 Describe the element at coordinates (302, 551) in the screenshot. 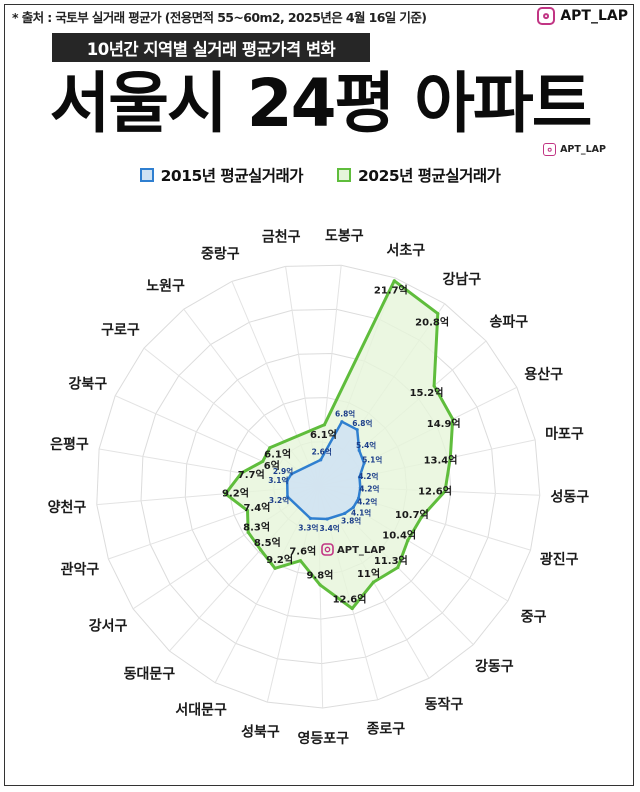

I see `value-label-2025: 7.6억` at that location.